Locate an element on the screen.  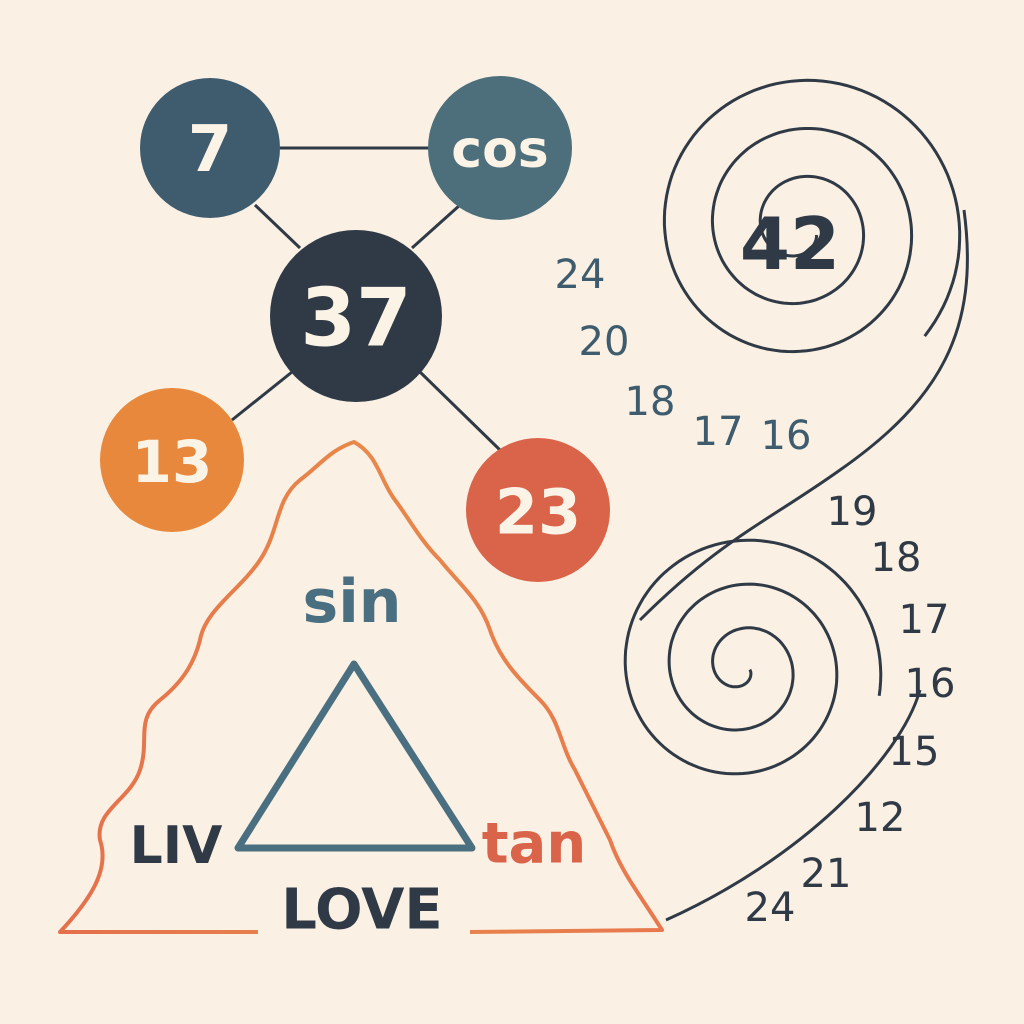
network-edges is located at coordinates (366, 299).